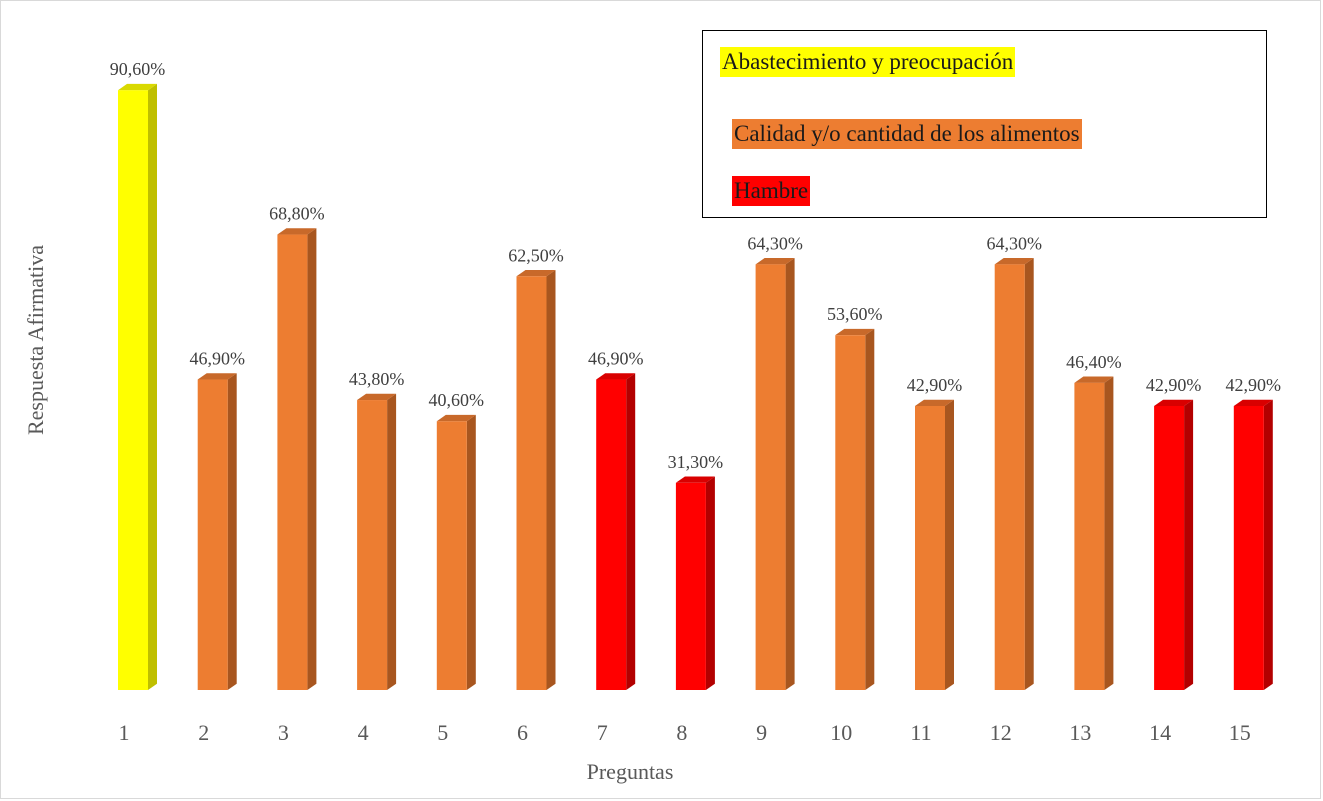 This screenshot has width=1323, height=801. I want to click on value-label-13: 46,40%, so click(1094, 362).